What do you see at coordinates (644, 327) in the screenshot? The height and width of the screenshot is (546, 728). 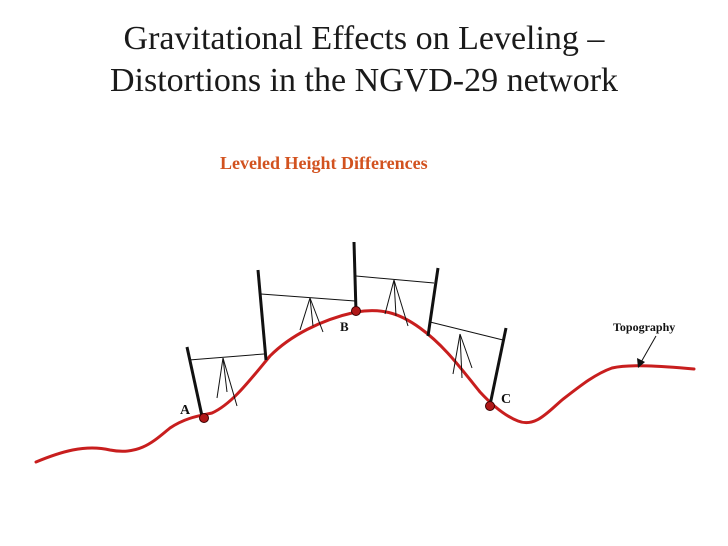 I see `label-topography: Topography` at bounding box center [644, 327].